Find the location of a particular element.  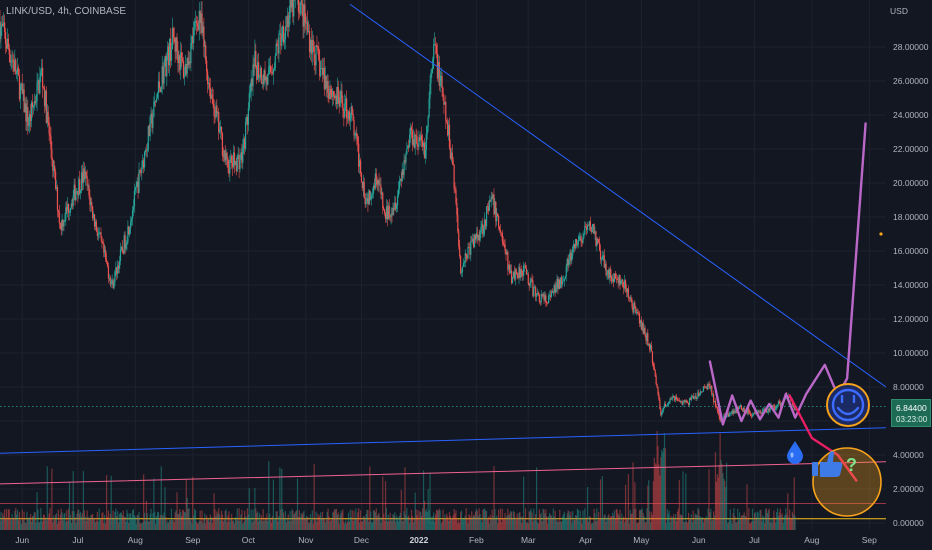

drop-icon-shine is located at coordinates (792, 455).